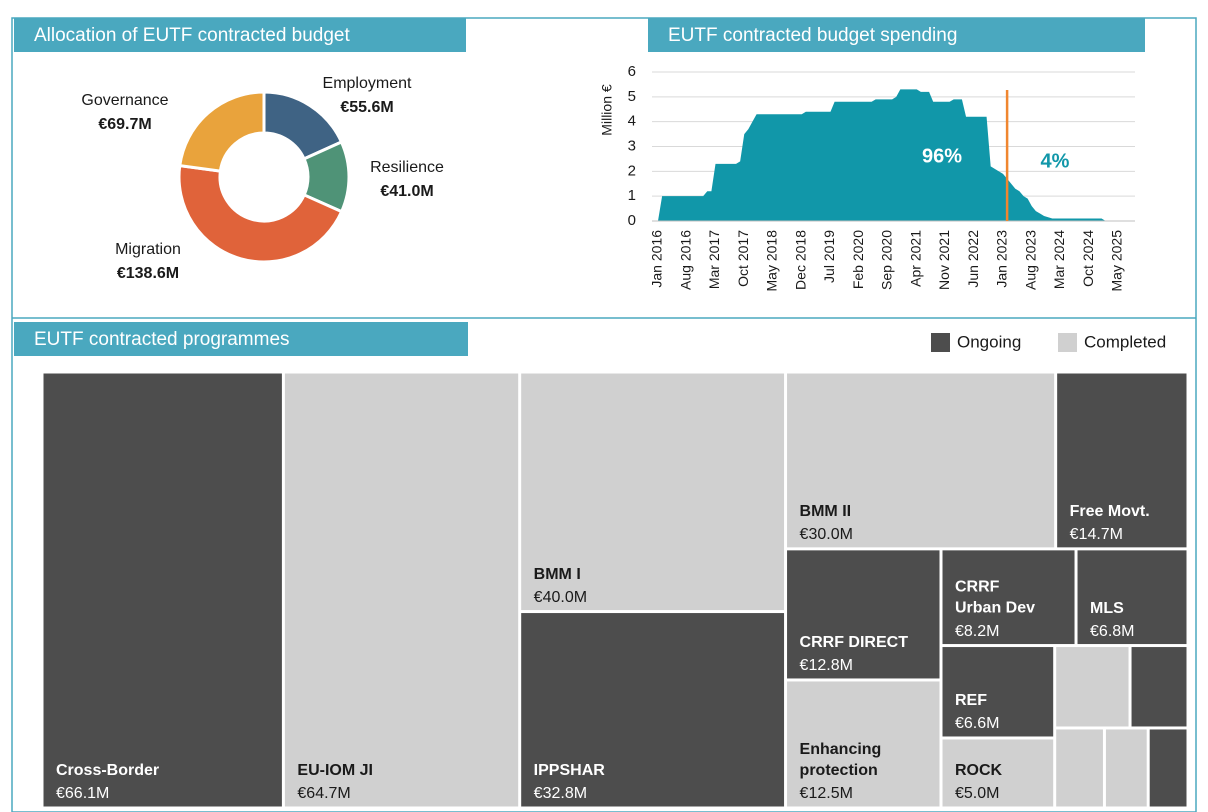  Describe the element at coordinates (1107, 608) in the screenshot. I see `cell-label: MLS` at that location.